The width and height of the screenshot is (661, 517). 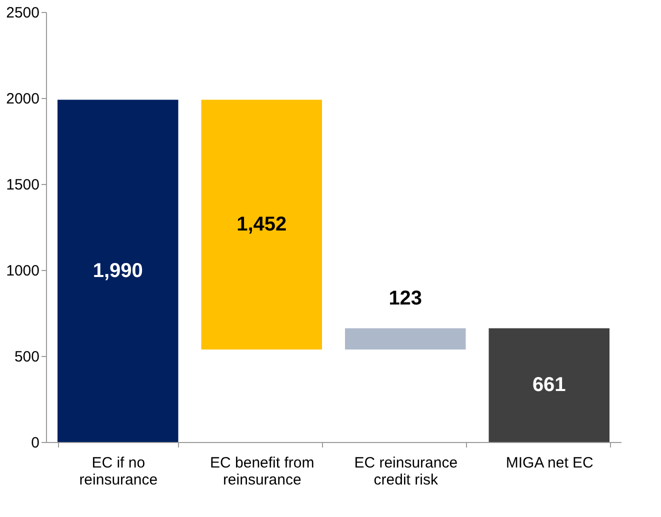 What do you see at coordinates (549, 385) in the screenshot?
I see `data-label: 661` at bounding box center [549, 385].